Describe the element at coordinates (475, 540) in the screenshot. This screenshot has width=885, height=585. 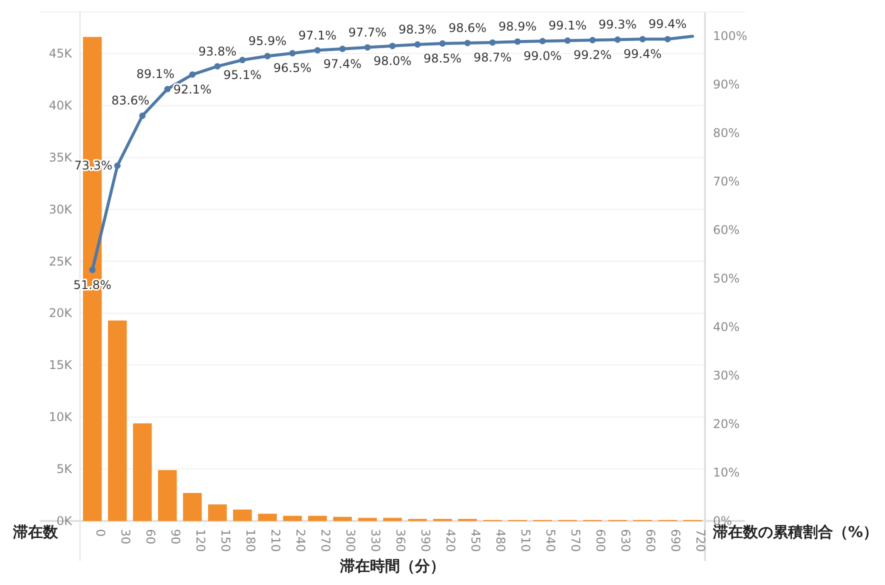
I see `x-tick-label: 450` at that location.